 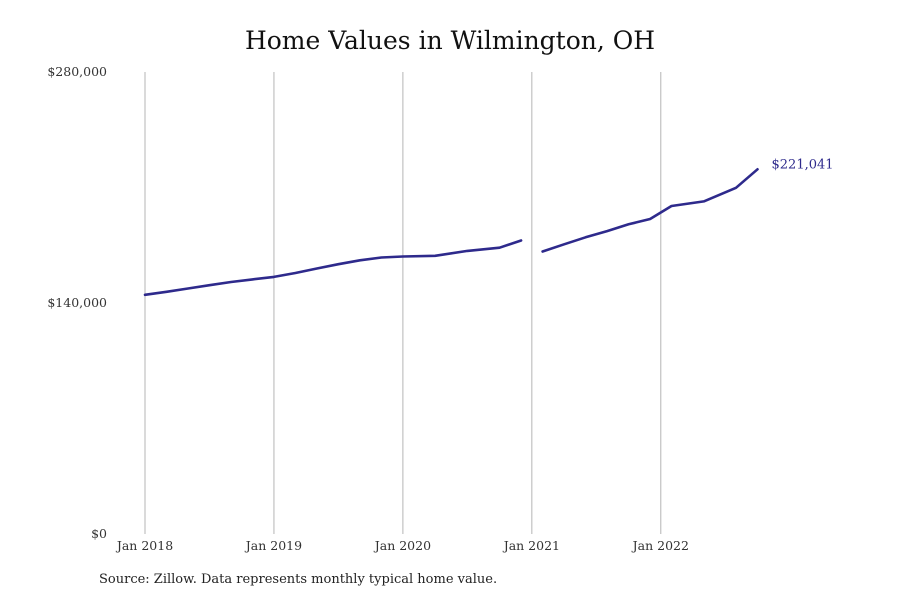 What do you see at coordinates (450, 40) in the screenshot?
I see `chart-title: Home Values in Wilmington, OH` at bounding box center [450, 40].